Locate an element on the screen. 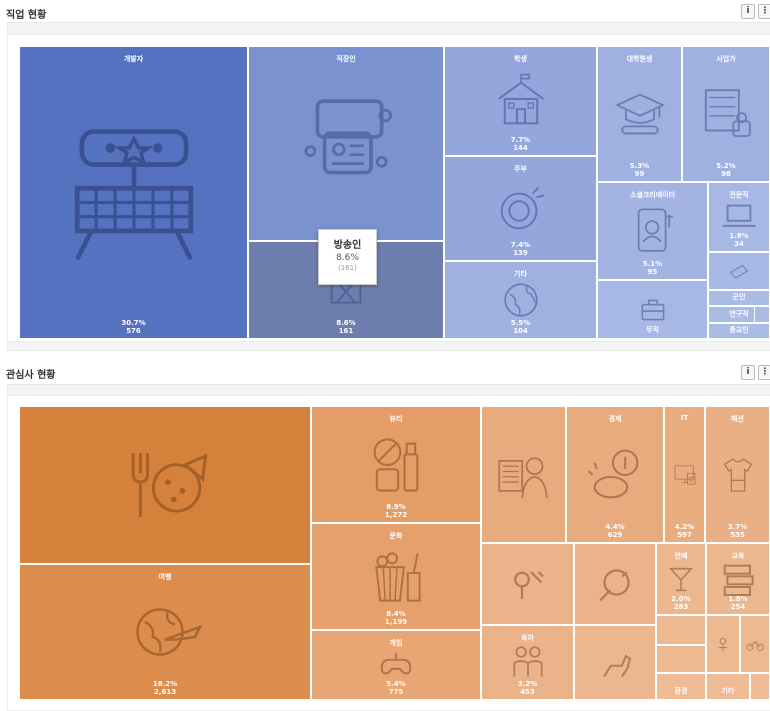 This screenshot has width=770, height=711. interest-fashion: 패션 3.7% 535 is located at coordinates (737, 474).